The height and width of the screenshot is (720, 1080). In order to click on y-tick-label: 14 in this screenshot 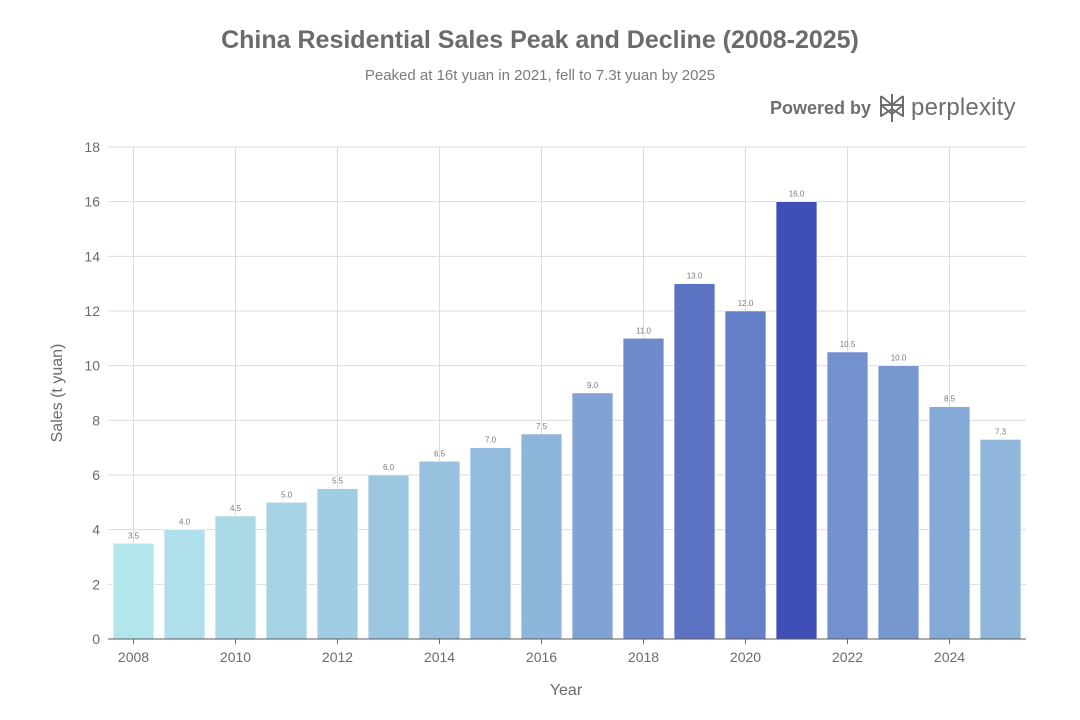, I will do `click(92, 256)`.